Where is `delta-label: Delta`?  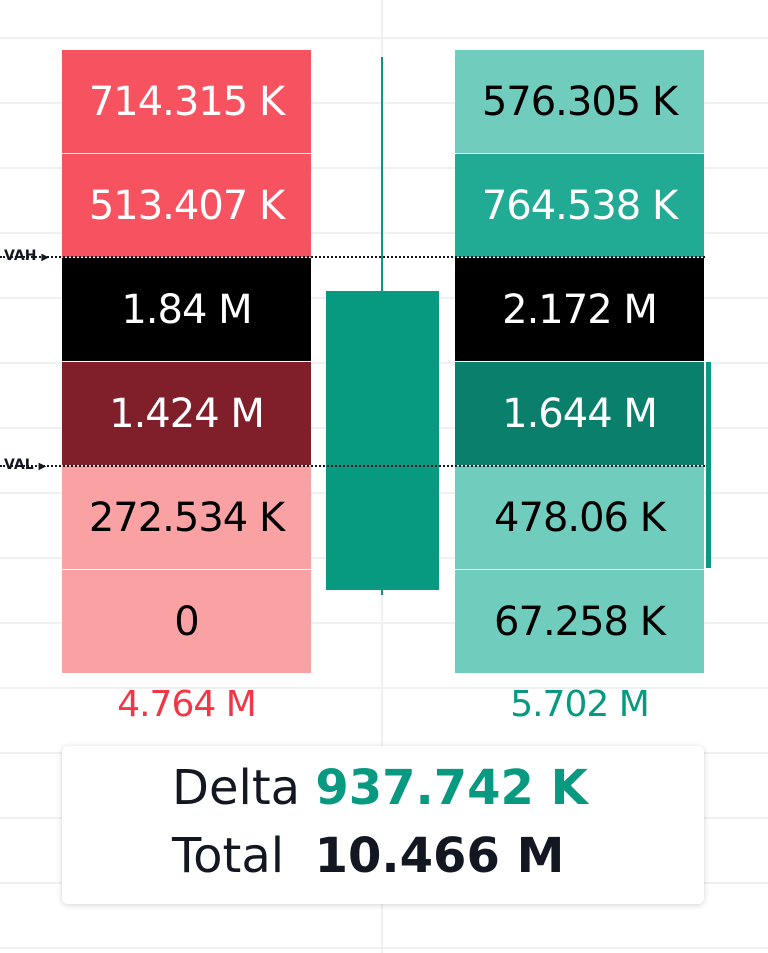
delta-label: Delta is located at coordinates (236, 788).